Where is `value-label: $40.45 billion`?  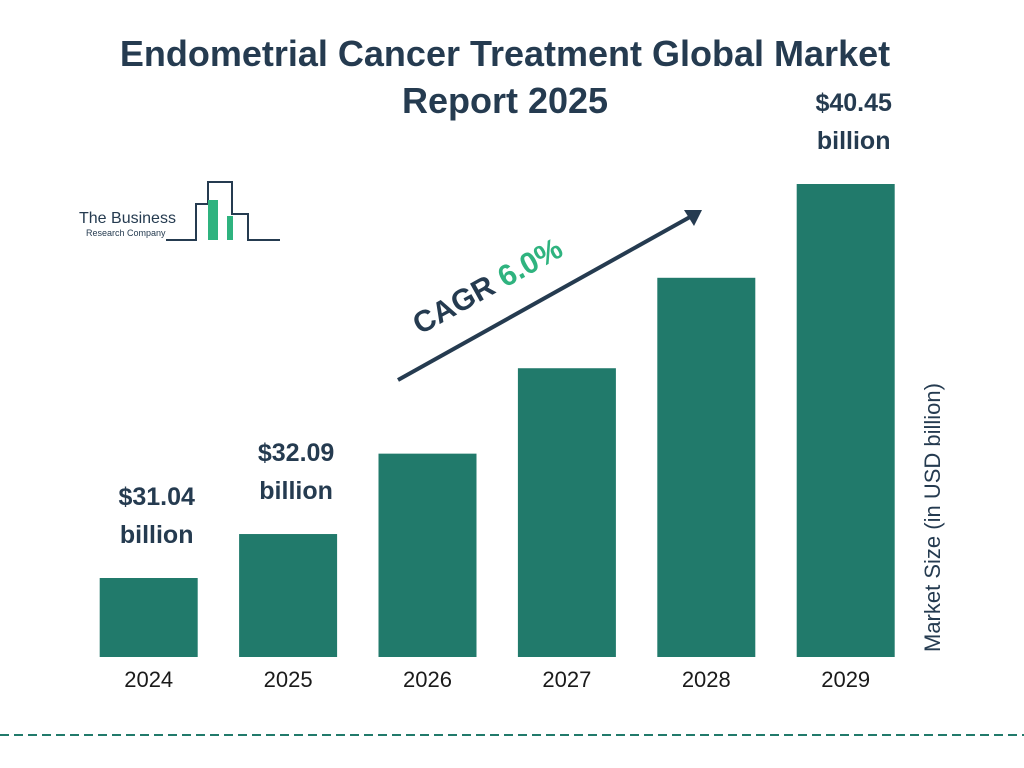
value-label: $40.45 billion is located at coordinates (853, 122).